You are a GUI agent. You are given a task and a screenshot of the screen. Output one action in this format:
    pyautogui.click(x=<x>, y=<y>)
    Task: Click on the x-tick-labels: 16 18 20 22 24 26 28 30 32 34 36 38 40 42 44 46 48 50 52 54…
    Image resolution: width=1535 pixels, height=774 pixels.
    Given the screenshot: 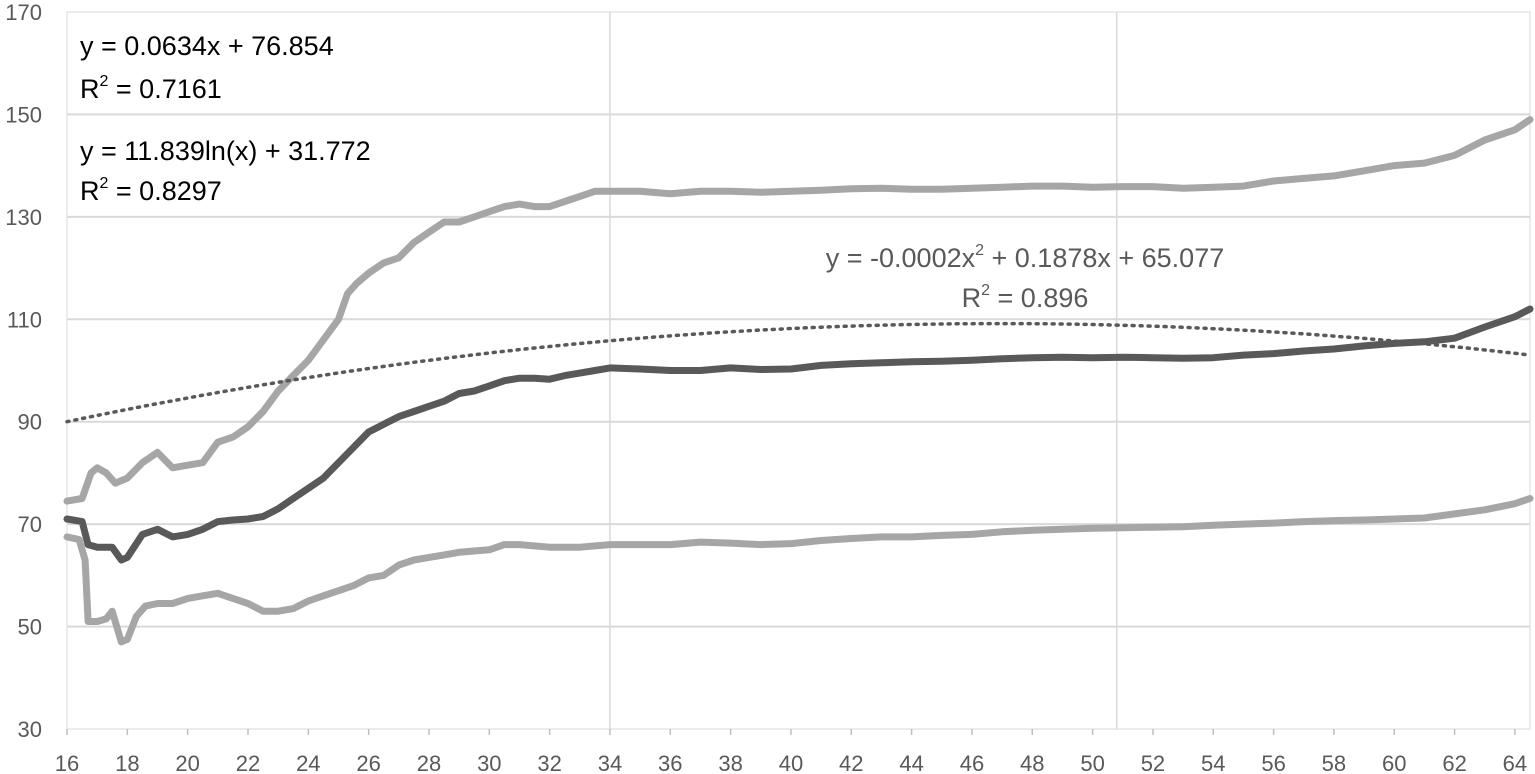 What is the action you would take?
    pyautogui.click(x=791, y=751)
    